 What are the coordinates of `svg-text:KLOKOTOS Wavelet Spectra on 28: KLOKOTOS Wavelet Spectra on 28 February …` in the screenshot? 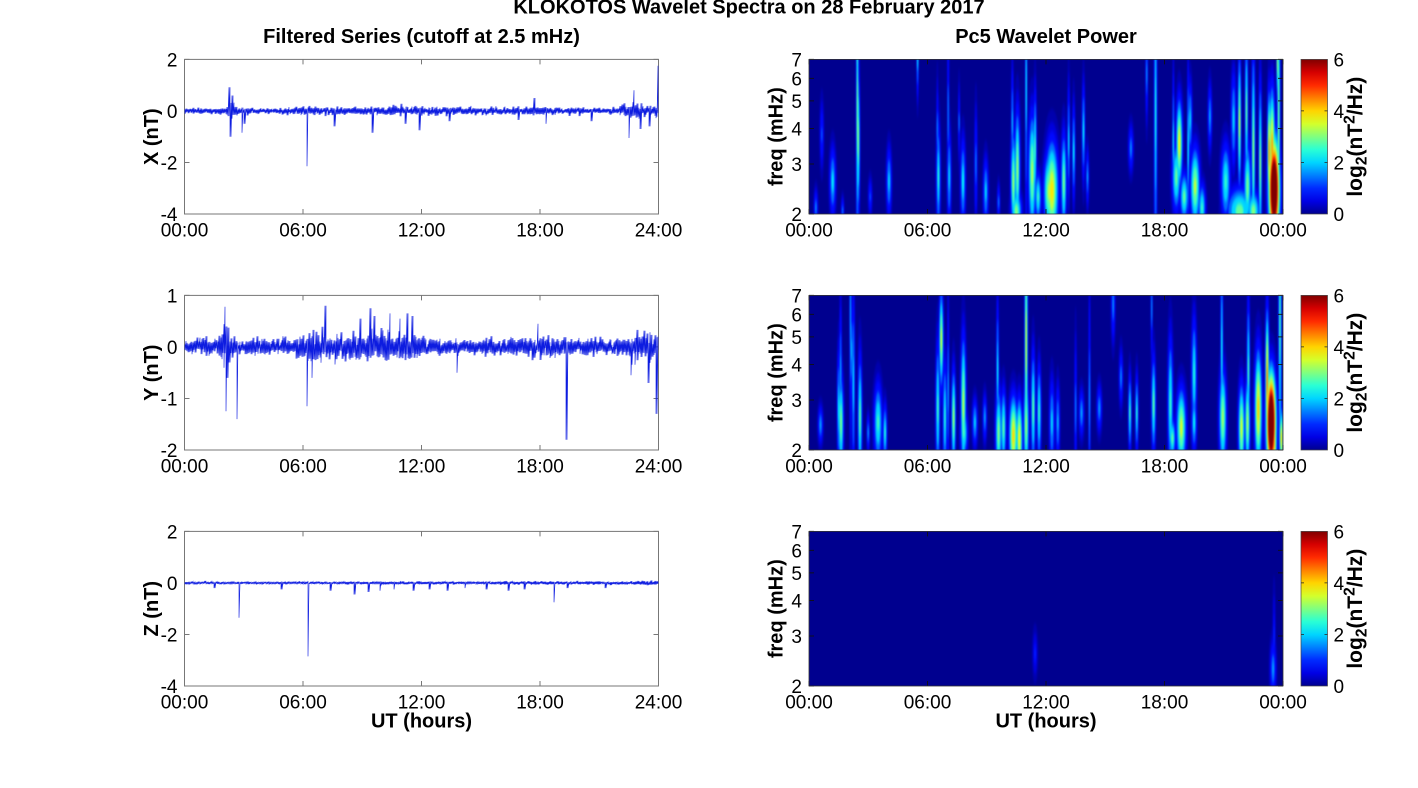 It's located at (748, 9).